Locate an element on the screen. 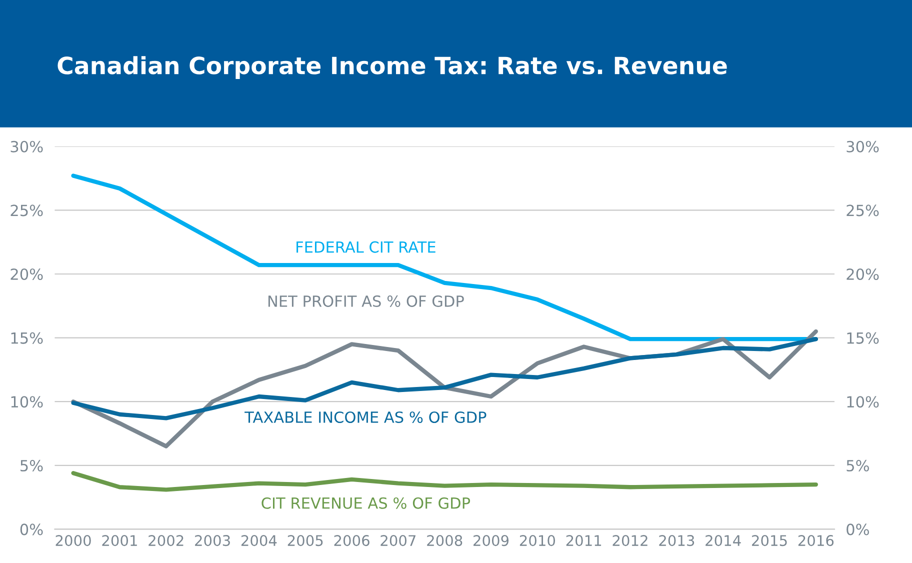 The width and height of the screenshot is (912, 563). x-tick-label: 2011 is located at coordinates (584, 540).